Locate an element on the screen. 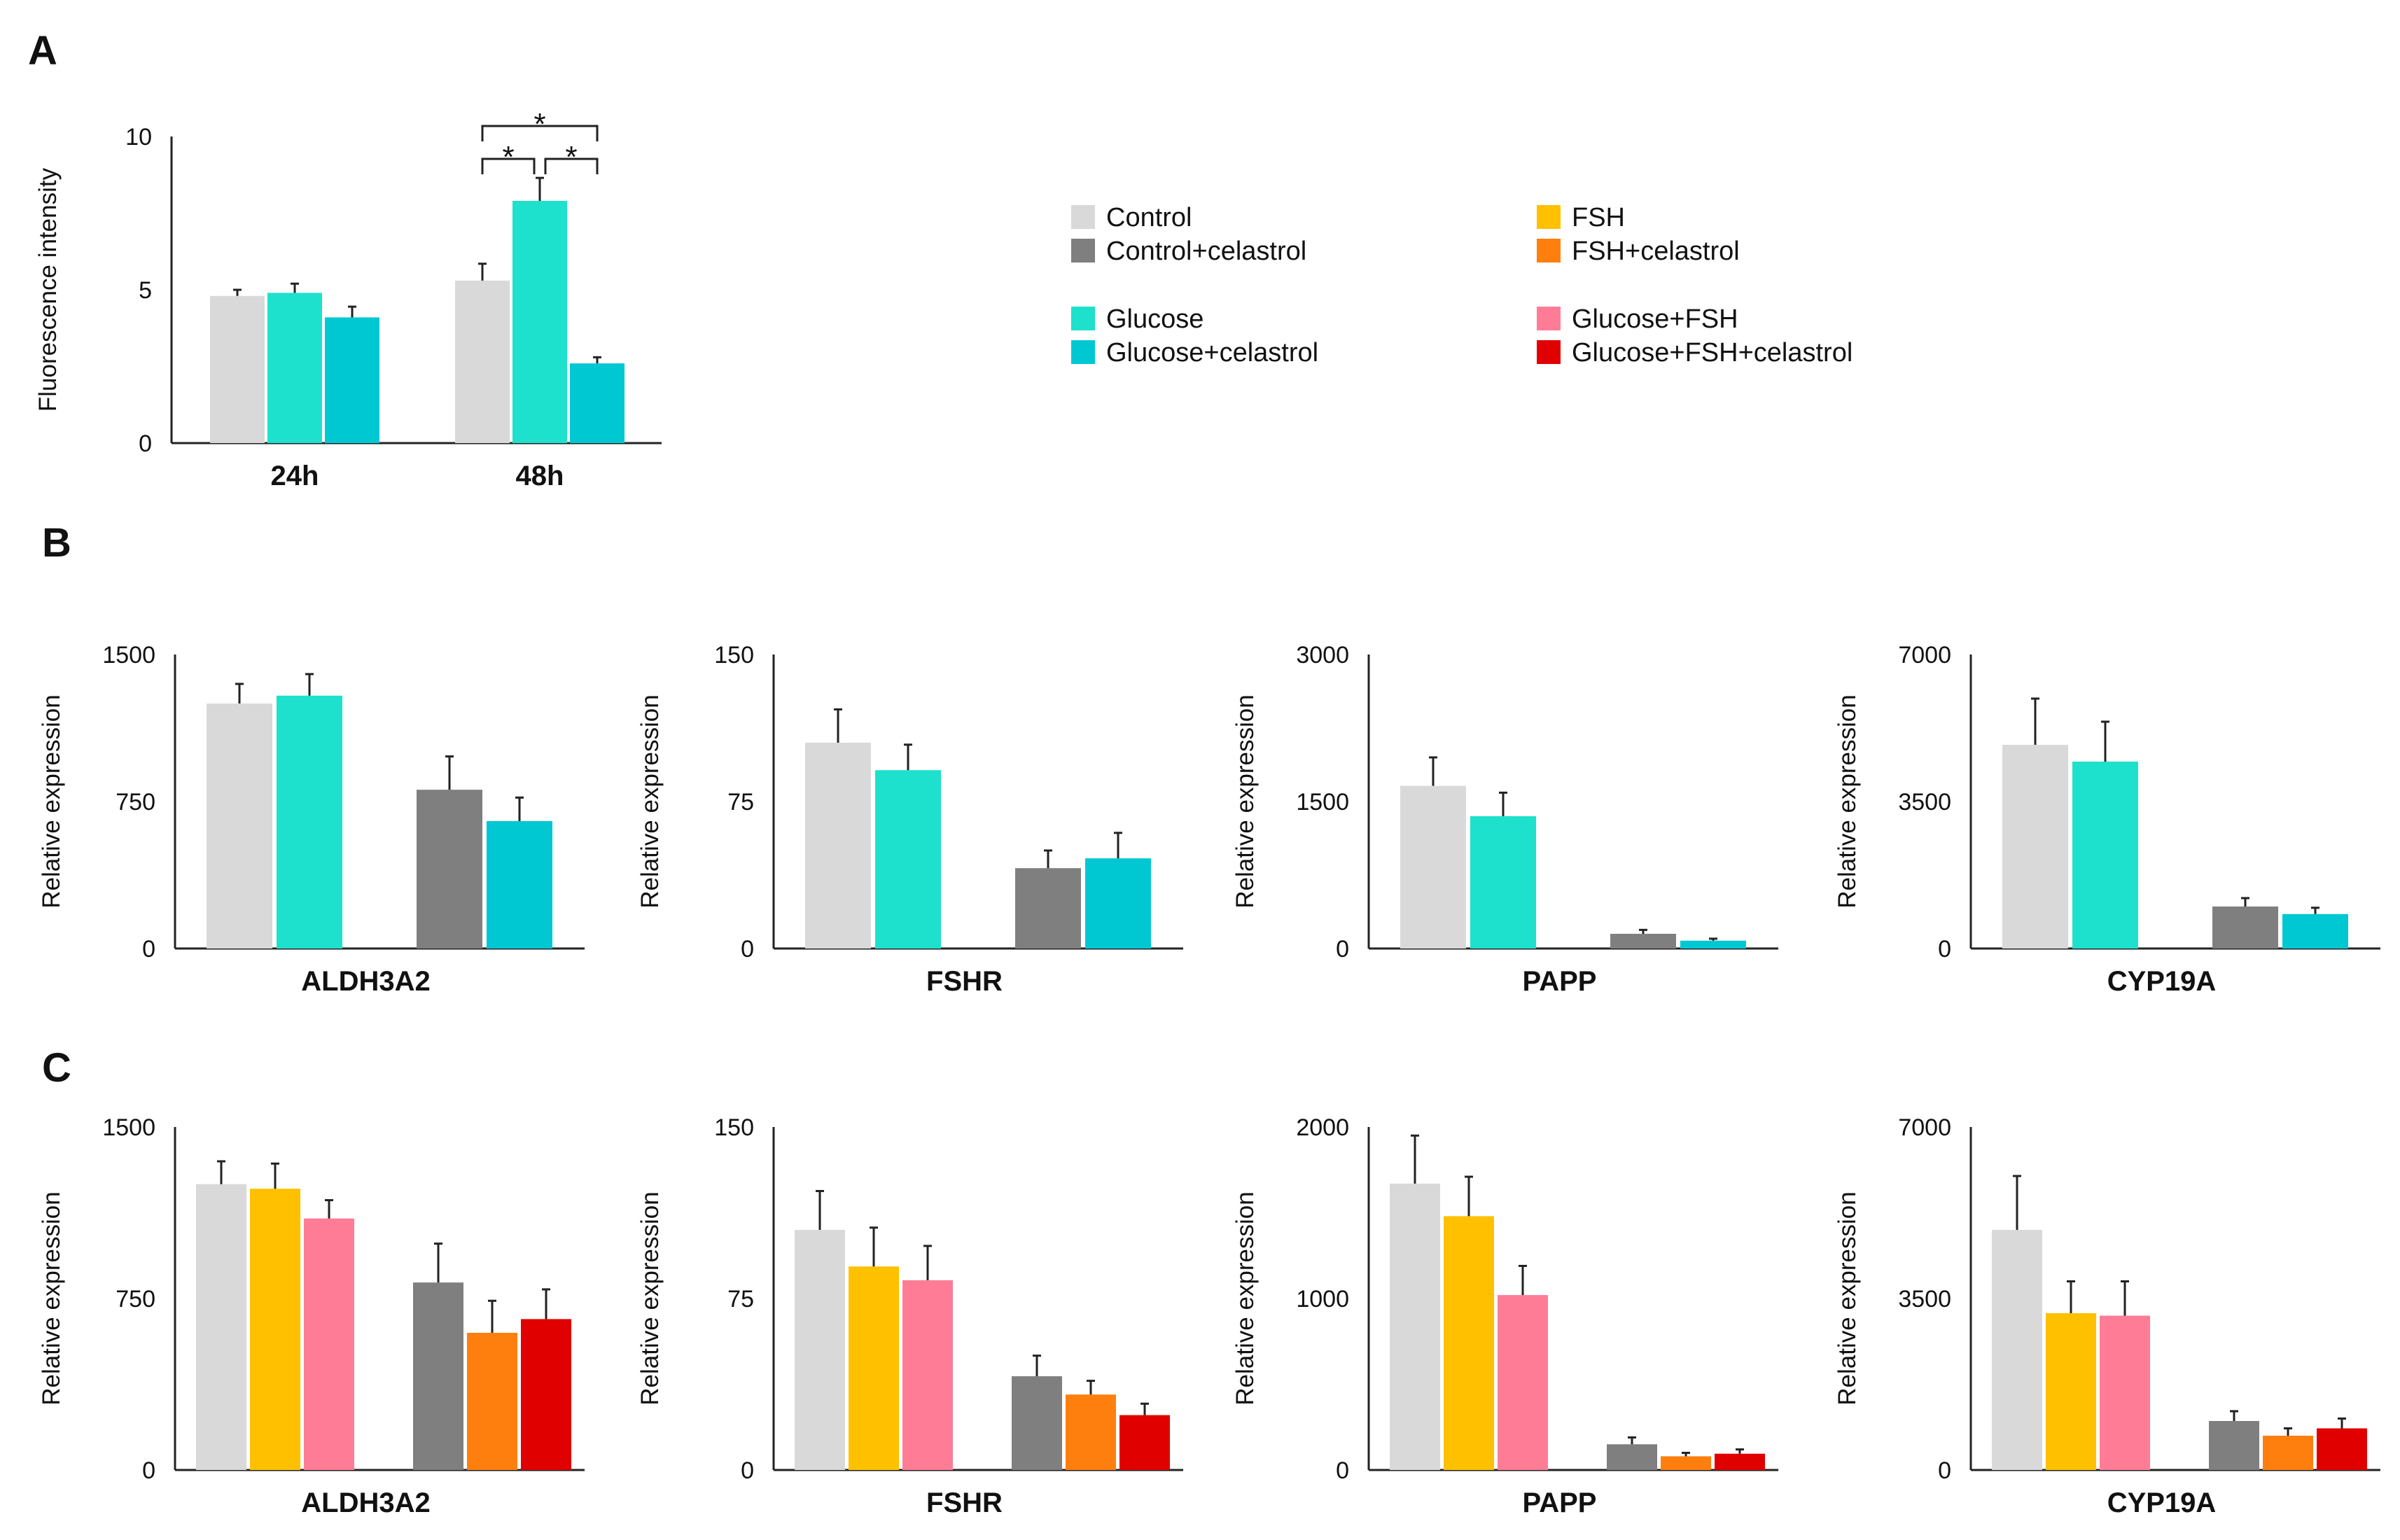 This screenshot has height=1540, width=2400. panel-label-a: A is located at coordinates (42, 51).